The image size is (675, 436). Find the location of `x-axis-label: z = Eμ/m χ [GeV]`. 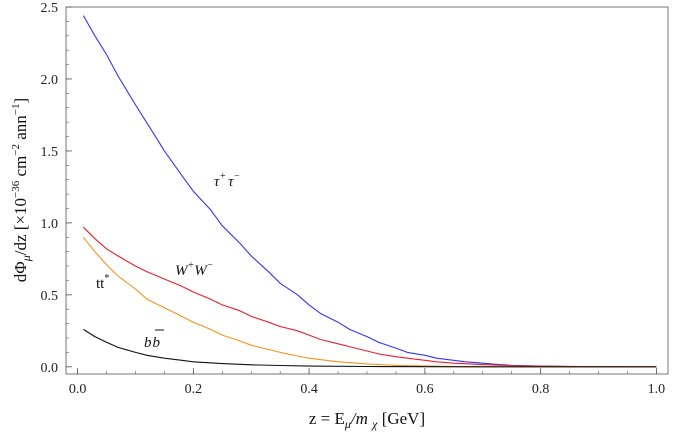

x-axis-label: z = Eμ/m χ [GeV] is located at coordinates (367, 420).